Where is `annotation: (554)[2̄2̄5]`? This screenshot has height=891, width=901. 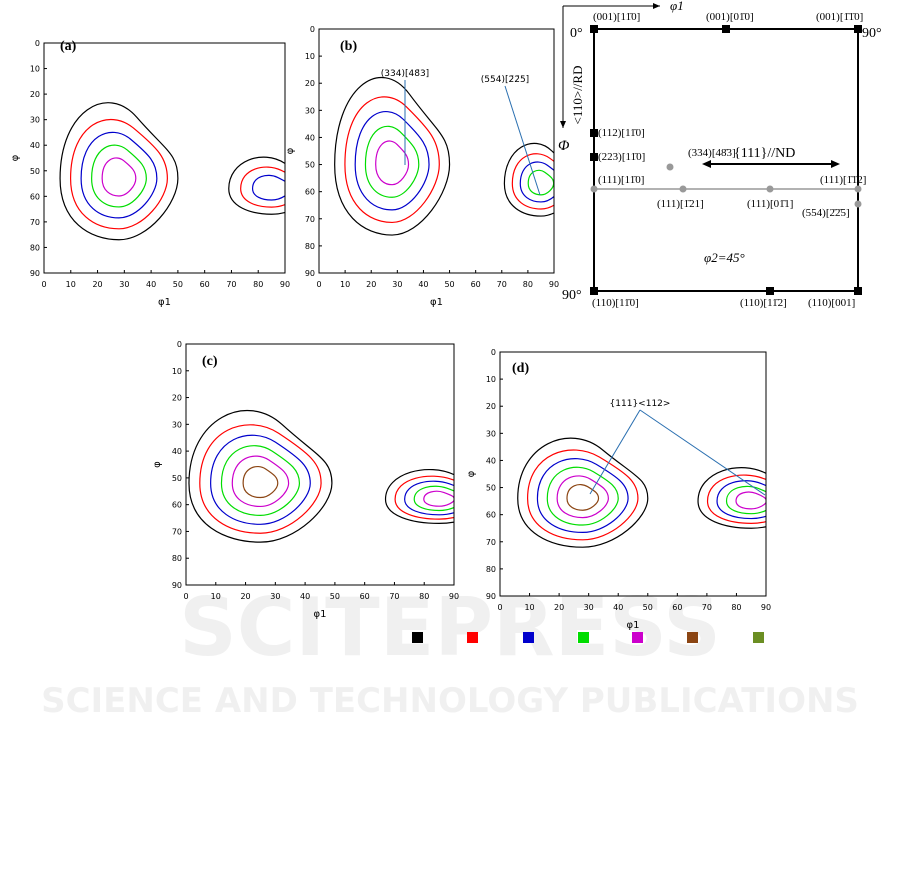 annotation: (554)[2̄2̄5] is located at coordinates (505, 80).